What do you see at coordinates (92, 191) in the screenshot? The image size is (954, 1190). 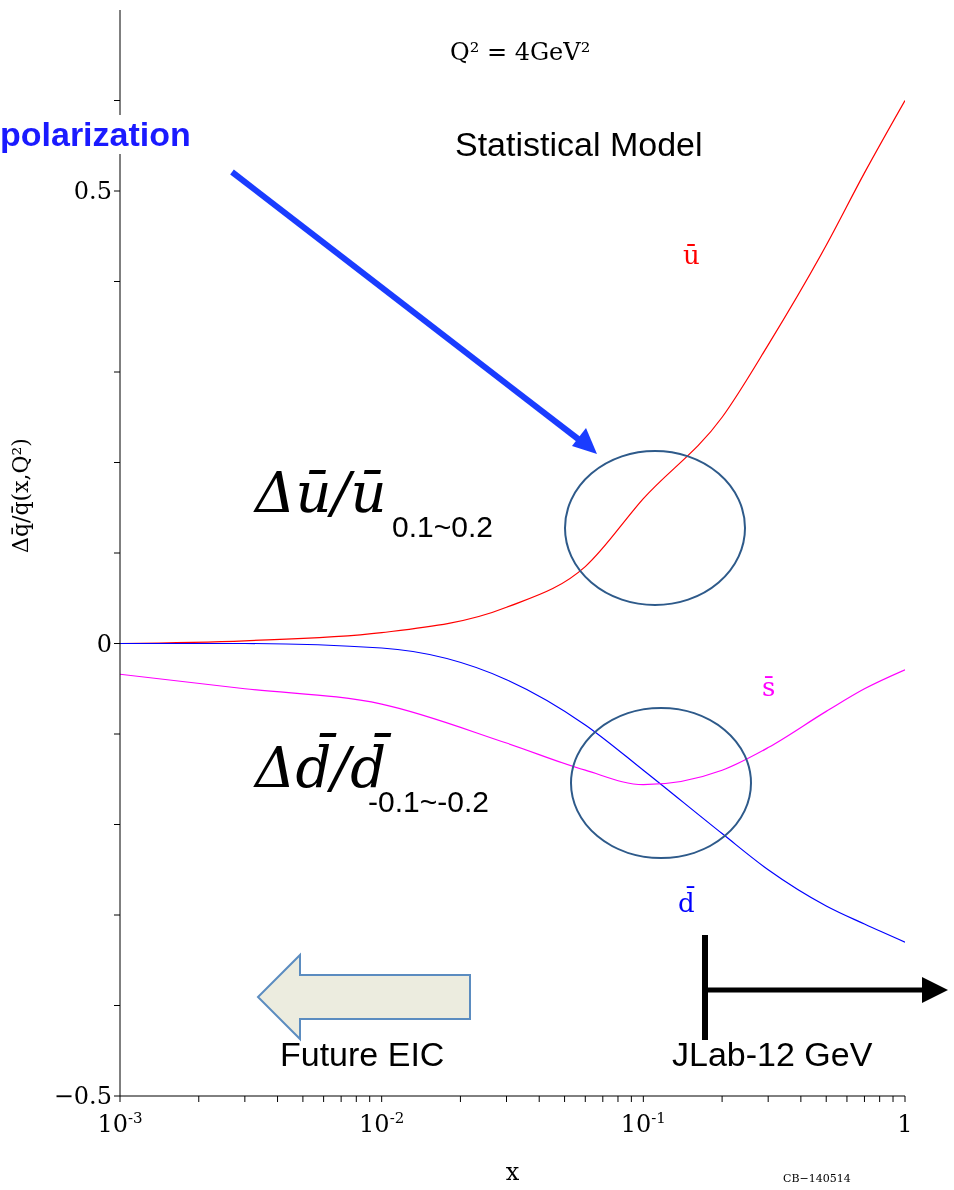 I see `y-tick-label: 0.5` at bounding box center [92, 191].